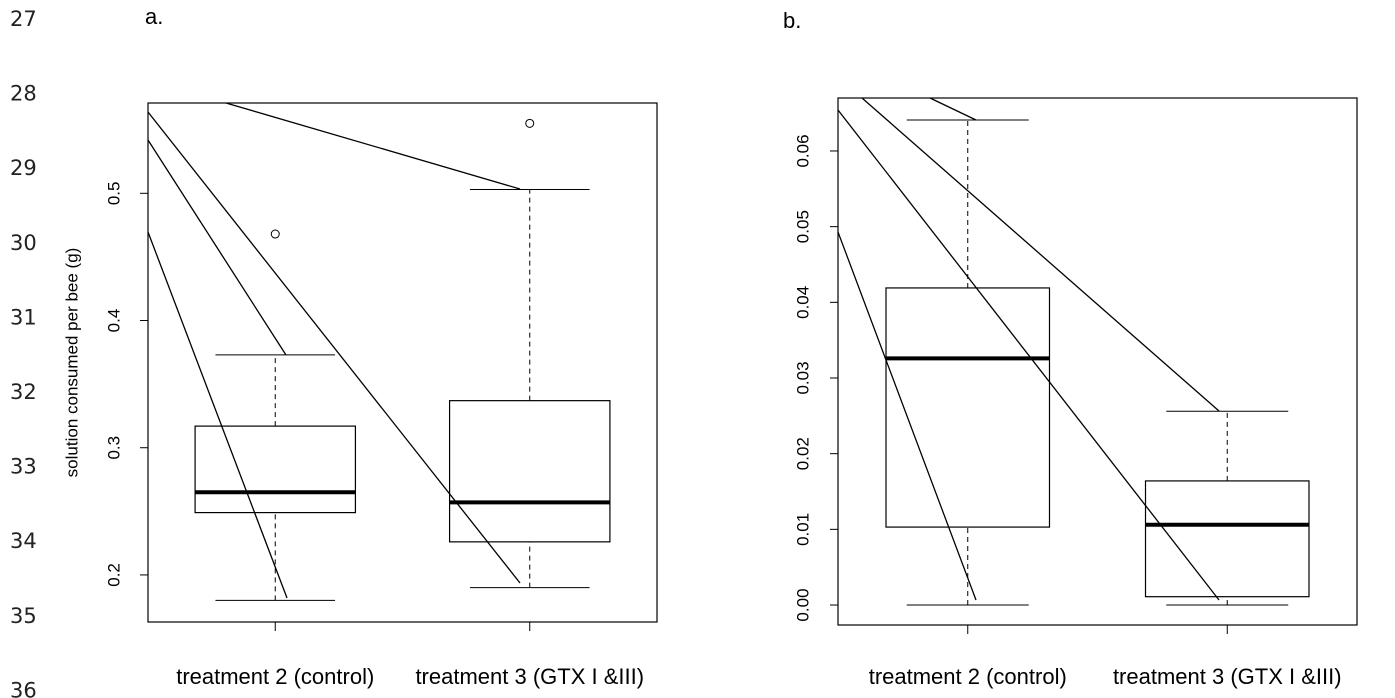 The height and width of the screenshot is (698, 1395). What do you see at coordinates (802, 529) in the screenshot?
I see `y-tick-label: 0.01` at bounding box center [802, 529].